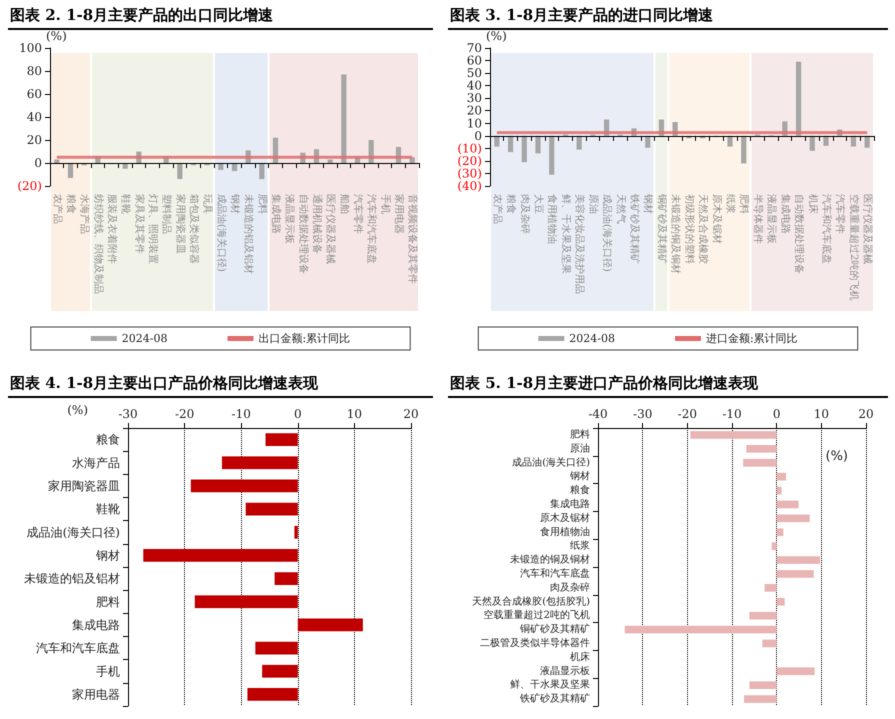 The height and width of the screenshot is (719, 895). I want to click on x-tick-label: 天然及合成橡胶, so click(703, 229).